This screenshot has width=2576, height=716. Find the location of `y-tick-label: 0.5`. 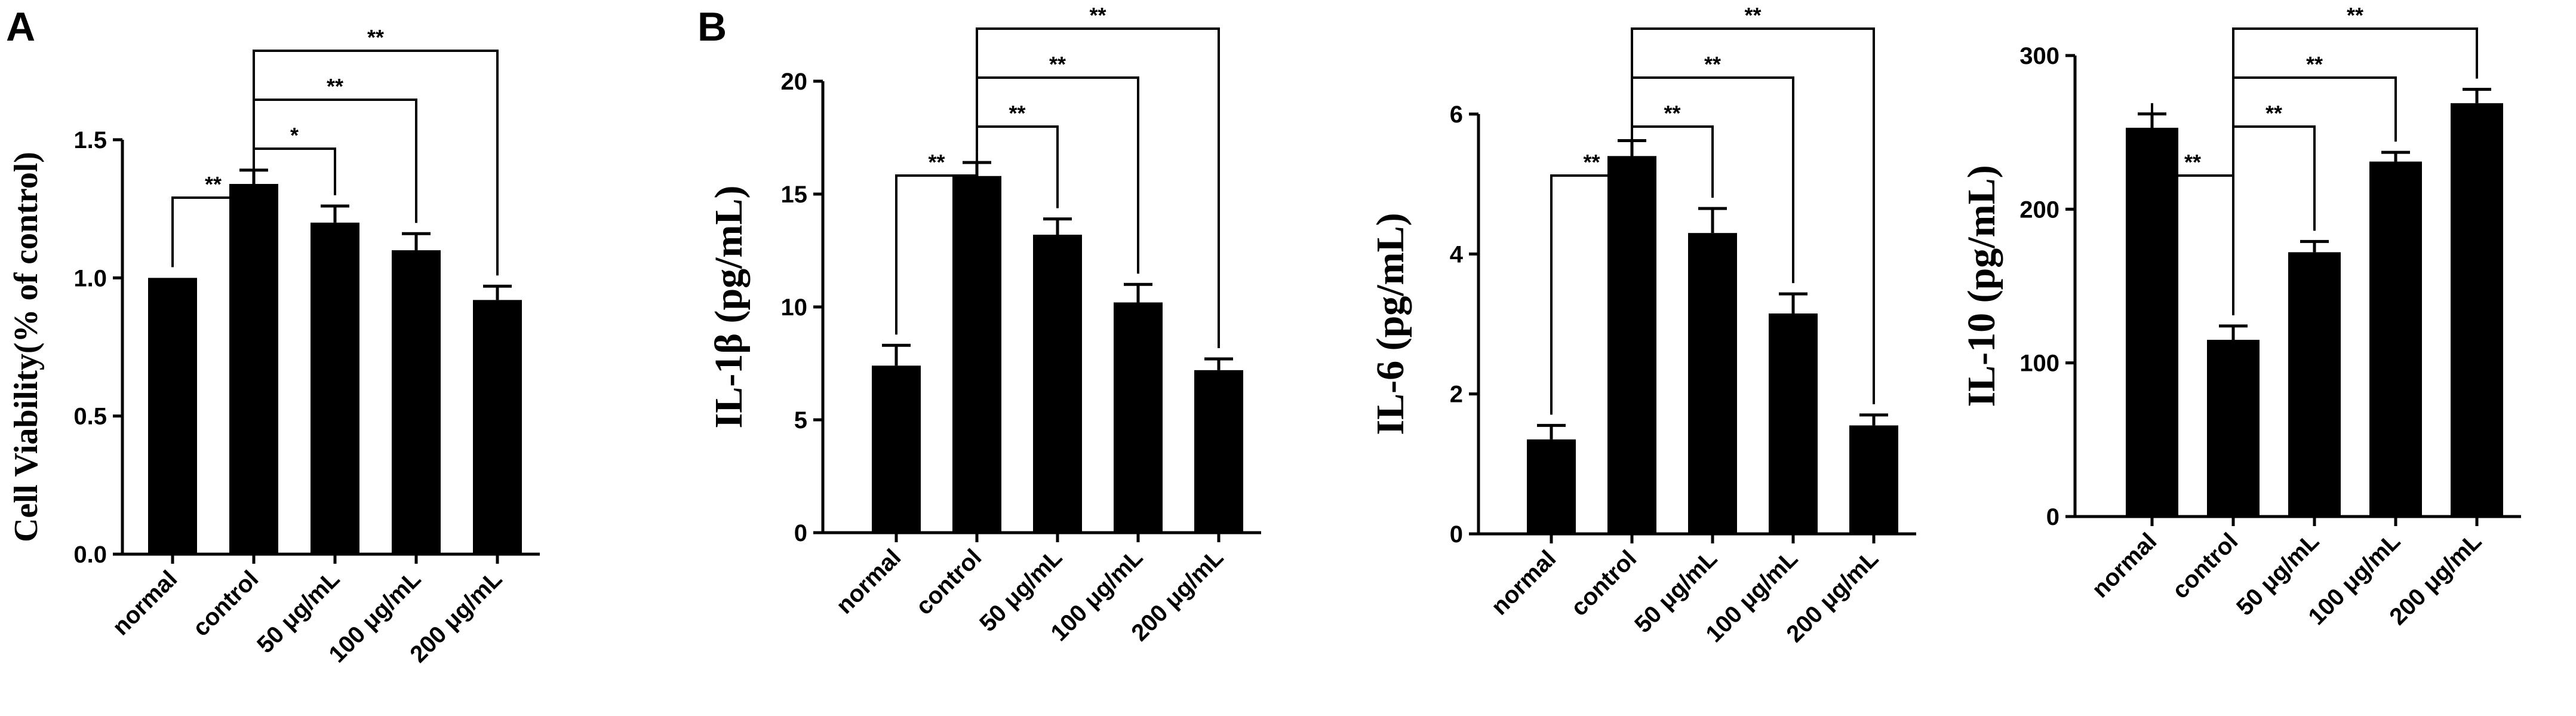

y-tick-label: 0.5 is located at coordinates (90, 417).